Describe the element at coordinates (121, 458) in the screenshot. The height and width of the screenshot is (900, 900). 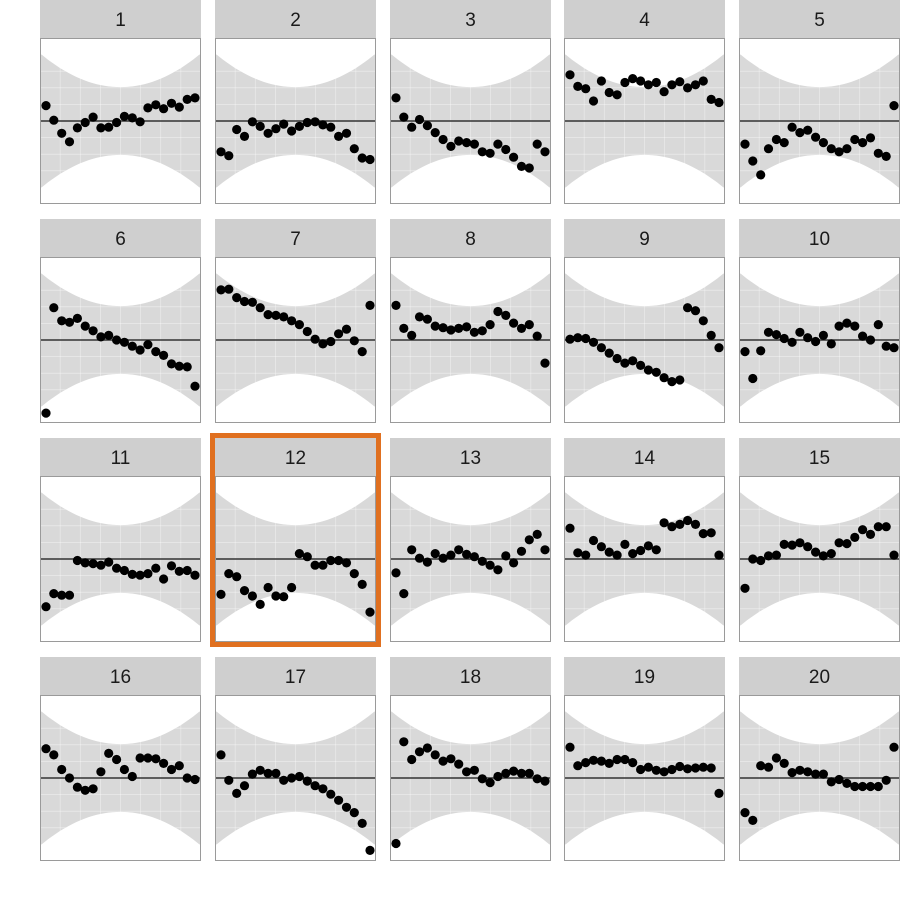
I see `panel-label: 11` at that location.